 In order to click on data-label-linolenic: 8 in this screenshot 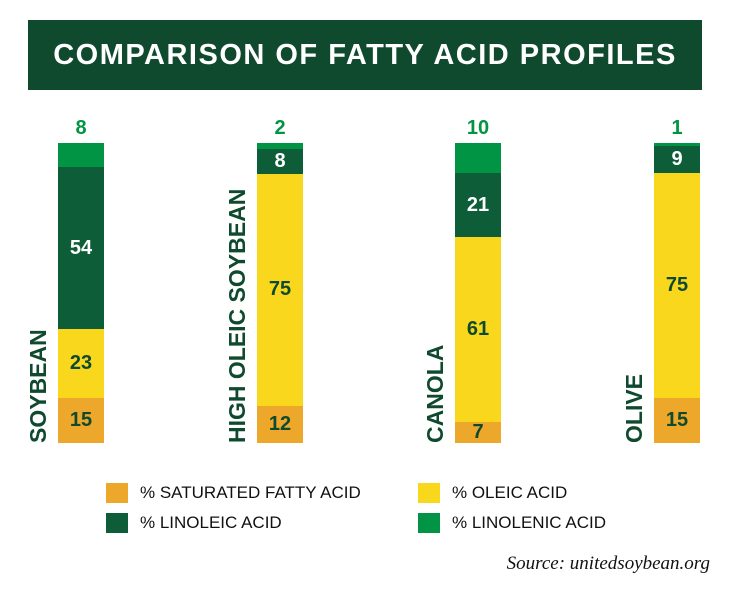, I will do `click(81, 128)`.